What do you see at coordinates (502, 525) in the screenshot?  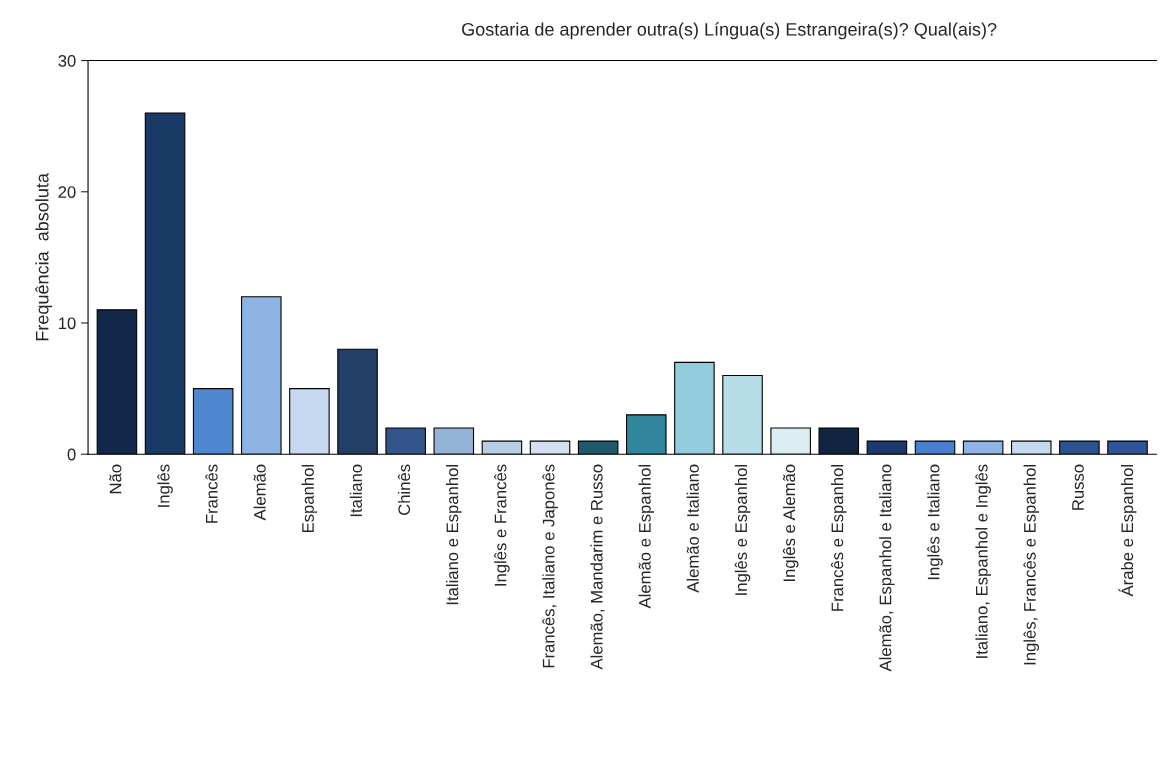 I see `x-tick-label: Inglês e Francês` at bounding box center [502, 525].